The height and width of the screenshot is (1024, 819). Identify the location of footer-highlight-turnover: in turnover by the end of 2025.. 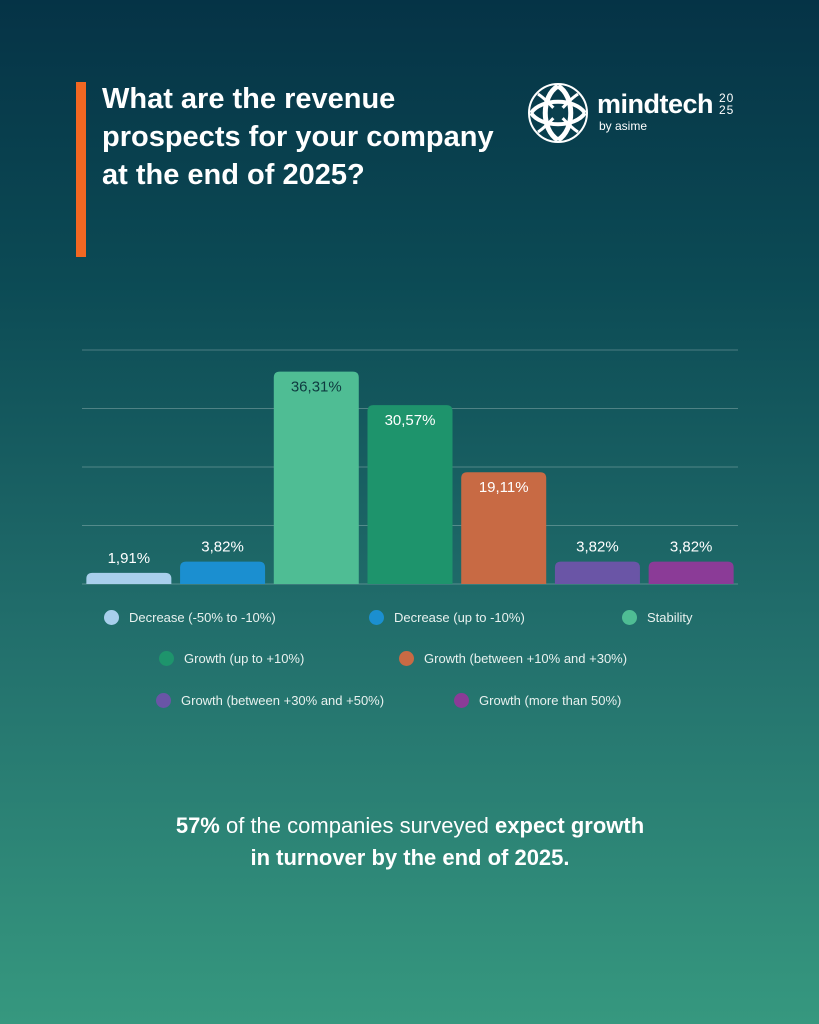
(410, 857).